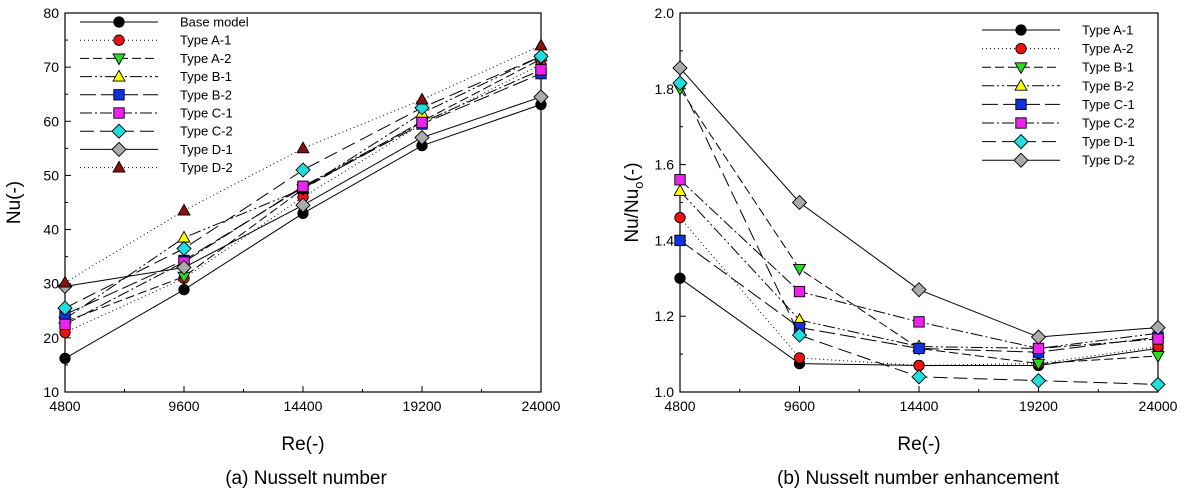  Describe the element at coordinates (1108, 85) in the screenshot. I see `legend-label: Type B-2` at that location.